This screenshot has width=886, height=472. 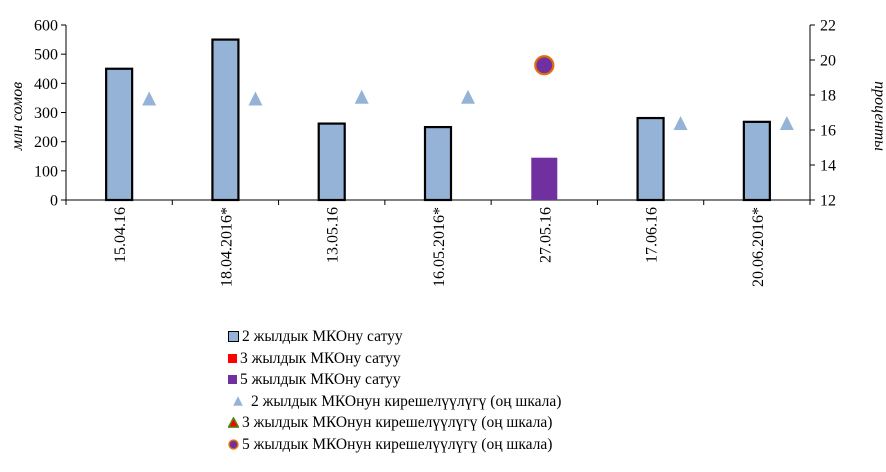 I want to click on right-tick-label: 22, so click(x=828, y=26).